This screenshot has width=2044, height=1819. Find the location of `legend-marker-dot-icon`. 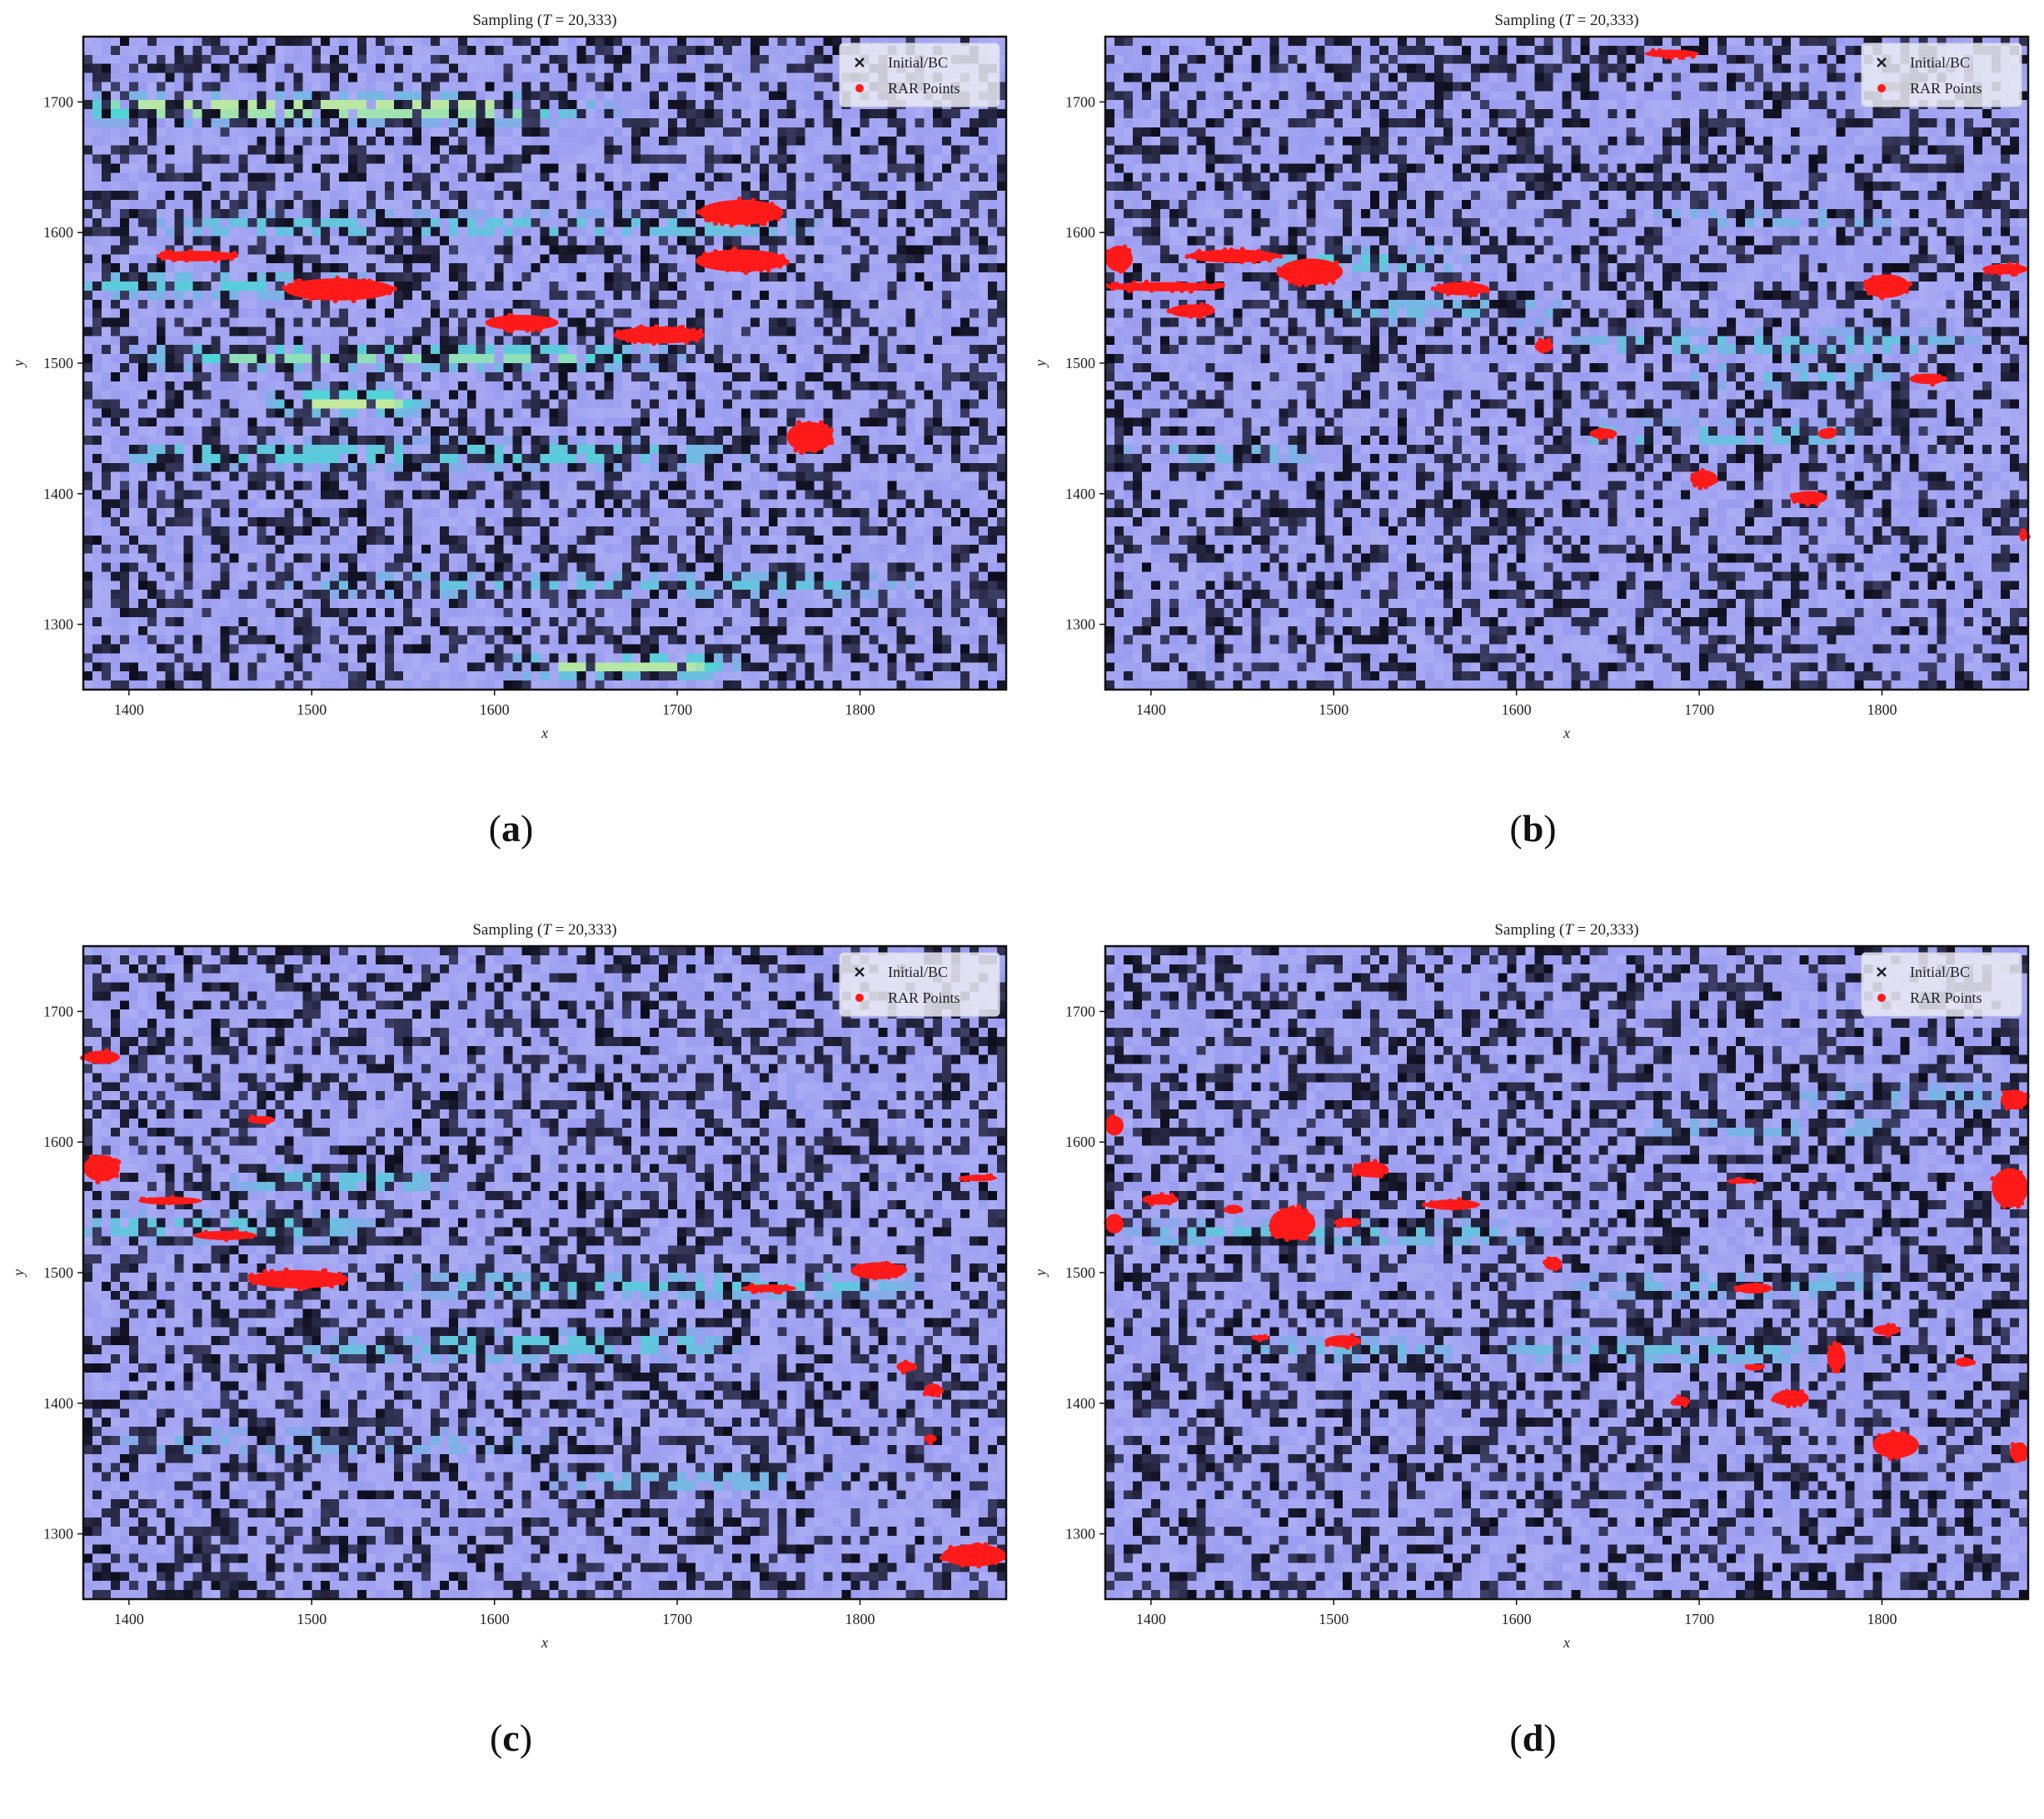

legend-marker-dot-icon is located at coordinates (1881, 998).